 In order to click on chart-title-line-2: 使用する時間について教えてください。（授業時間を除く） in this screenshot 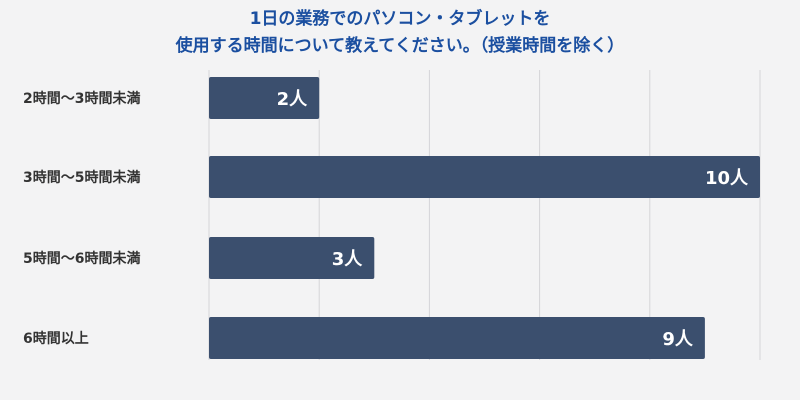, I will do `click(400, 46)`.